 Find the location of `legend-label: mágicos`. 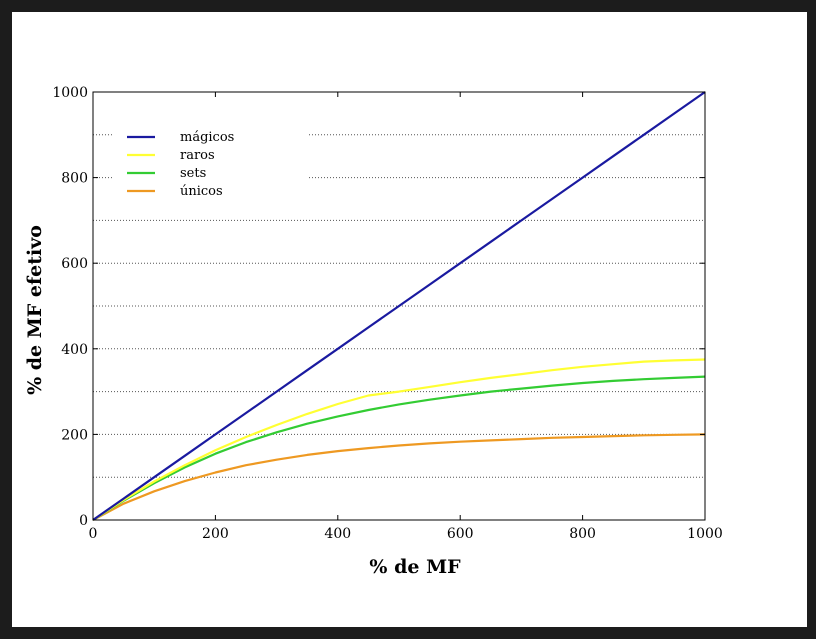

legend-label: mágicos is located at coordinates (207, 137).